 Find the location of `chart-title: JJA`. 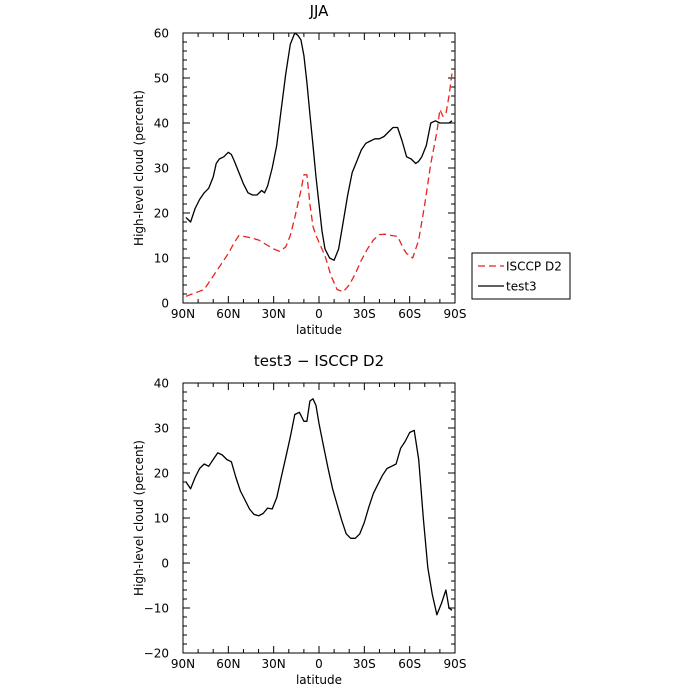

chart-title: JJA is located at coordinates (319, 11).